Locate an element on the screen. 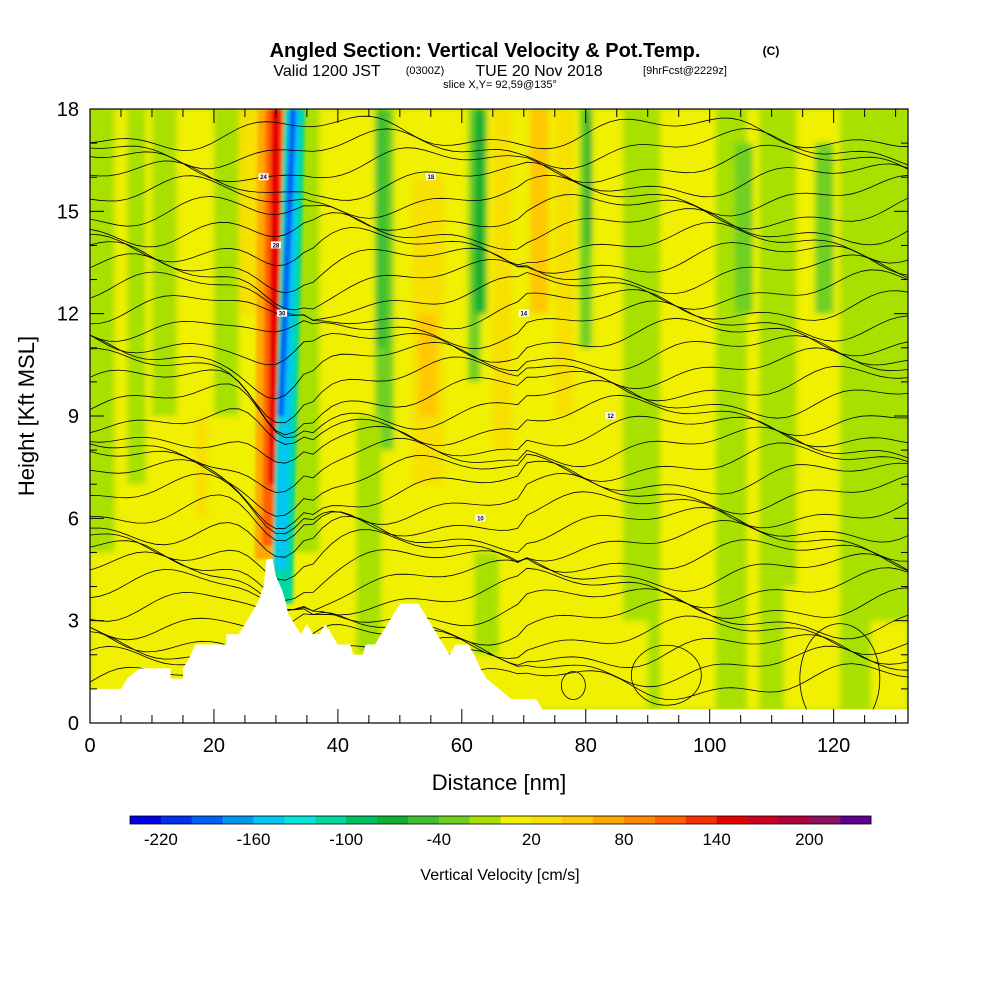  y-tick-label: 0 is located at coordinates (73, 724).